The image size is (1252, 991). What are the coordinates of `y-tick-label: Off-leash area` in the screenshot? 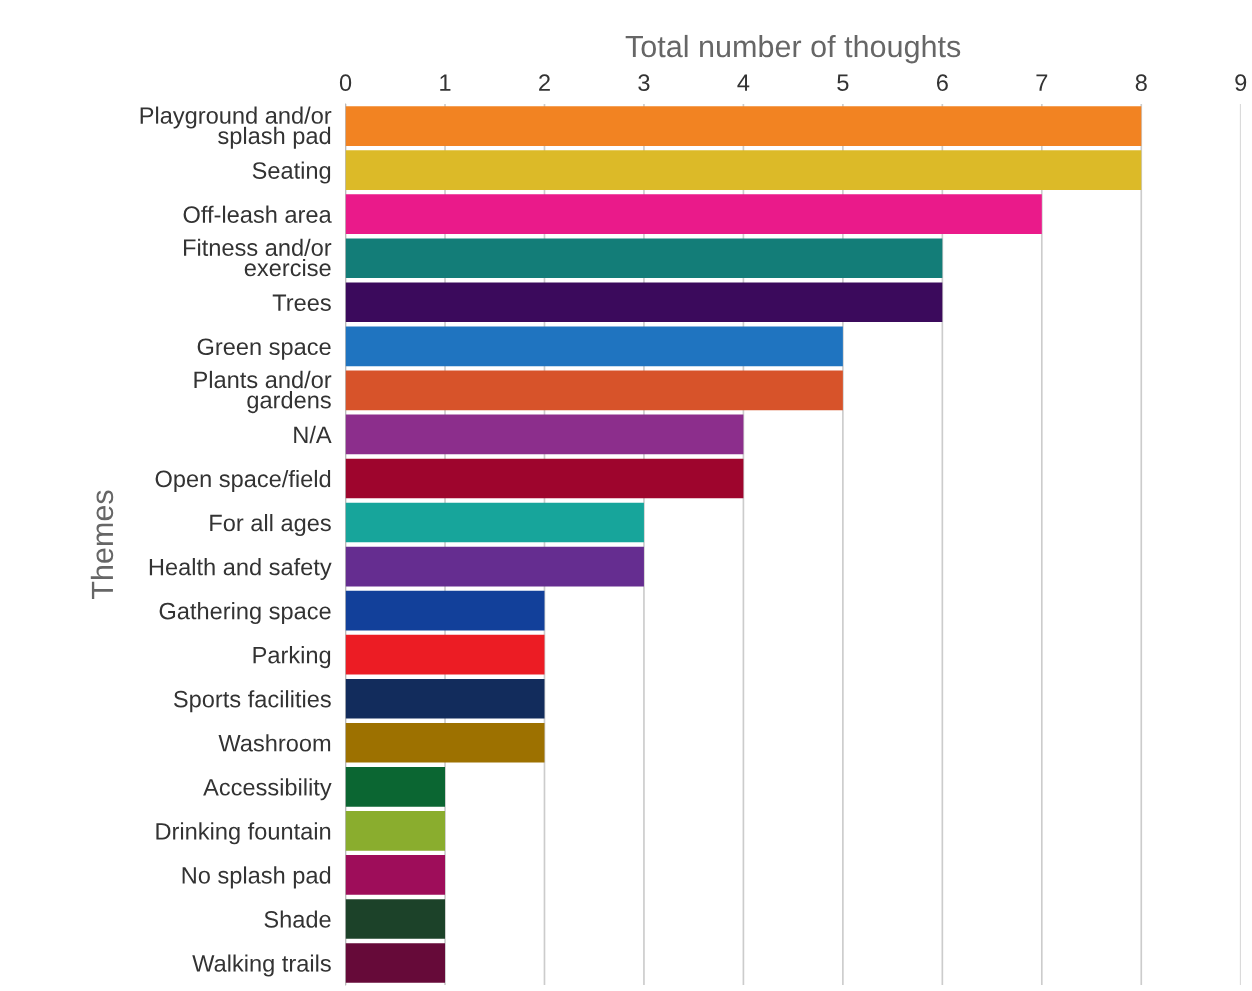 It's located at (257, 214).